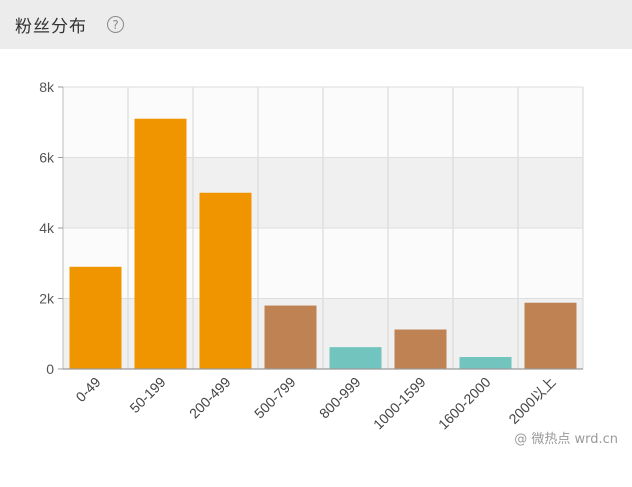 The height and width of the screenshot is (487, 632). I want to click on y-tick-label: 6k, so click(47, 158).